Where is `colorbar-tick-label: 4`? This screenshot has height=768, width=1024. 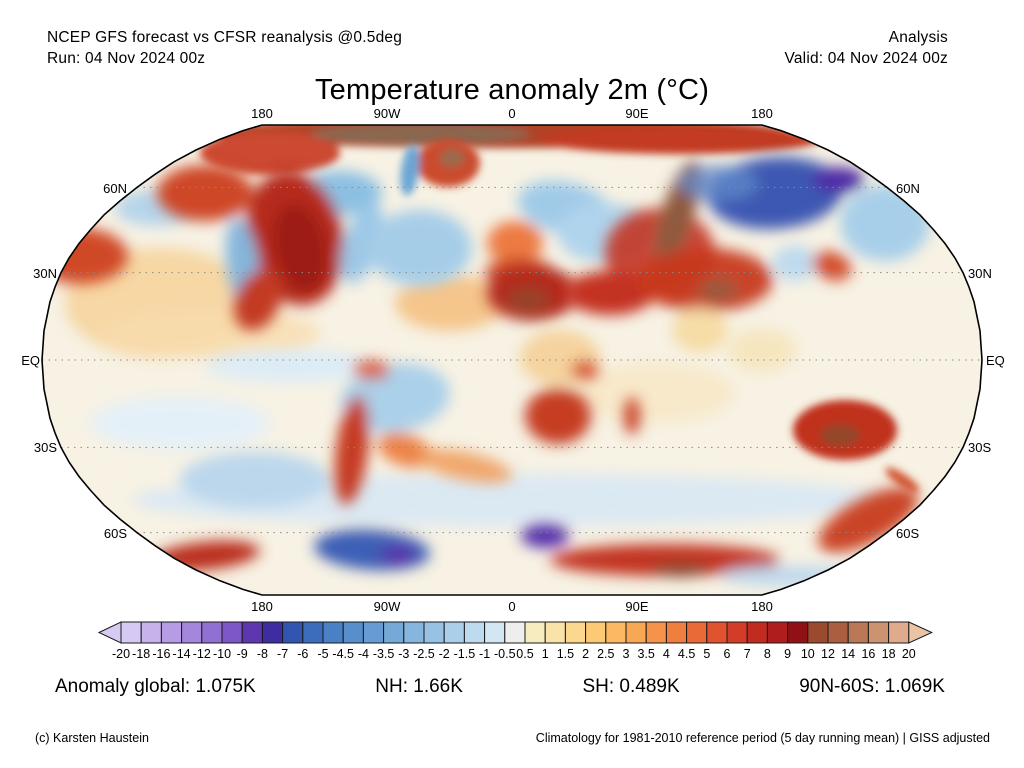
colorbar-tick-label: 4 is located at coordinates (666, 654).